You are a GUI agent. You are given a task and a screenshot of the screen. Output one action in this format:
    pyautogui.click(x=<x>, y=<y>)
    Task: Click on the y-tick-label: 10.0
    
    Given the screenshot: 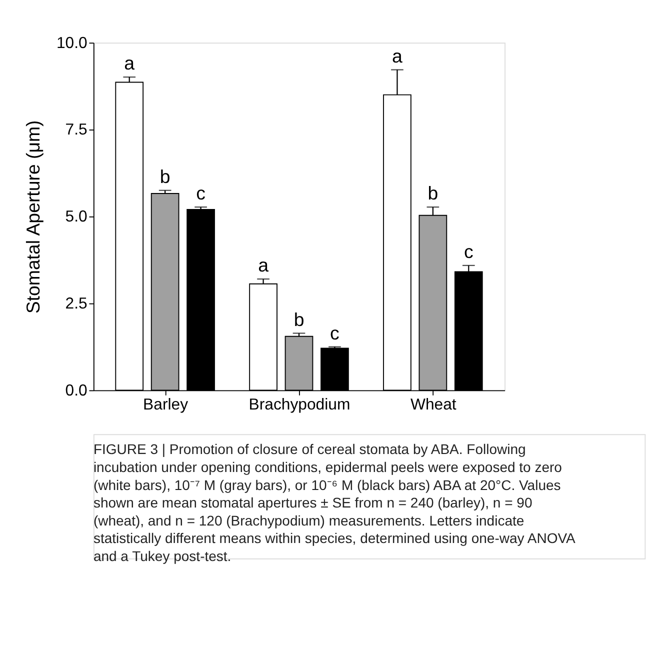 What is the action you would take?
    pyautogui.click(x=72, y=43)
    